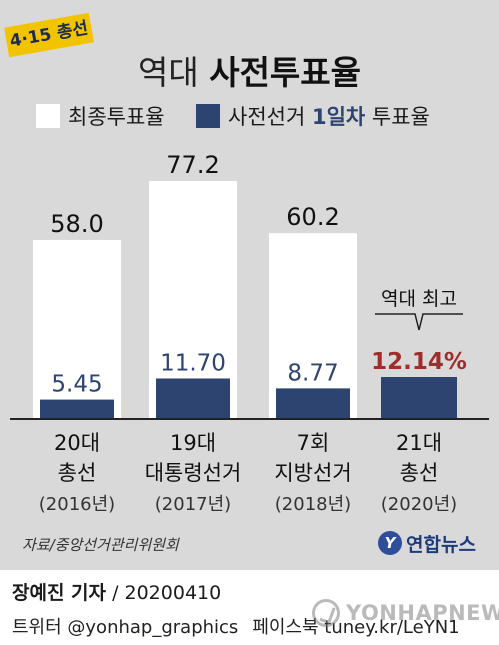 This screenshot has height=645, width=499. What do you see at coordinates (77, 443) in the screenshot?
I see `category-label: 20대` at bounding box center [77, 443].